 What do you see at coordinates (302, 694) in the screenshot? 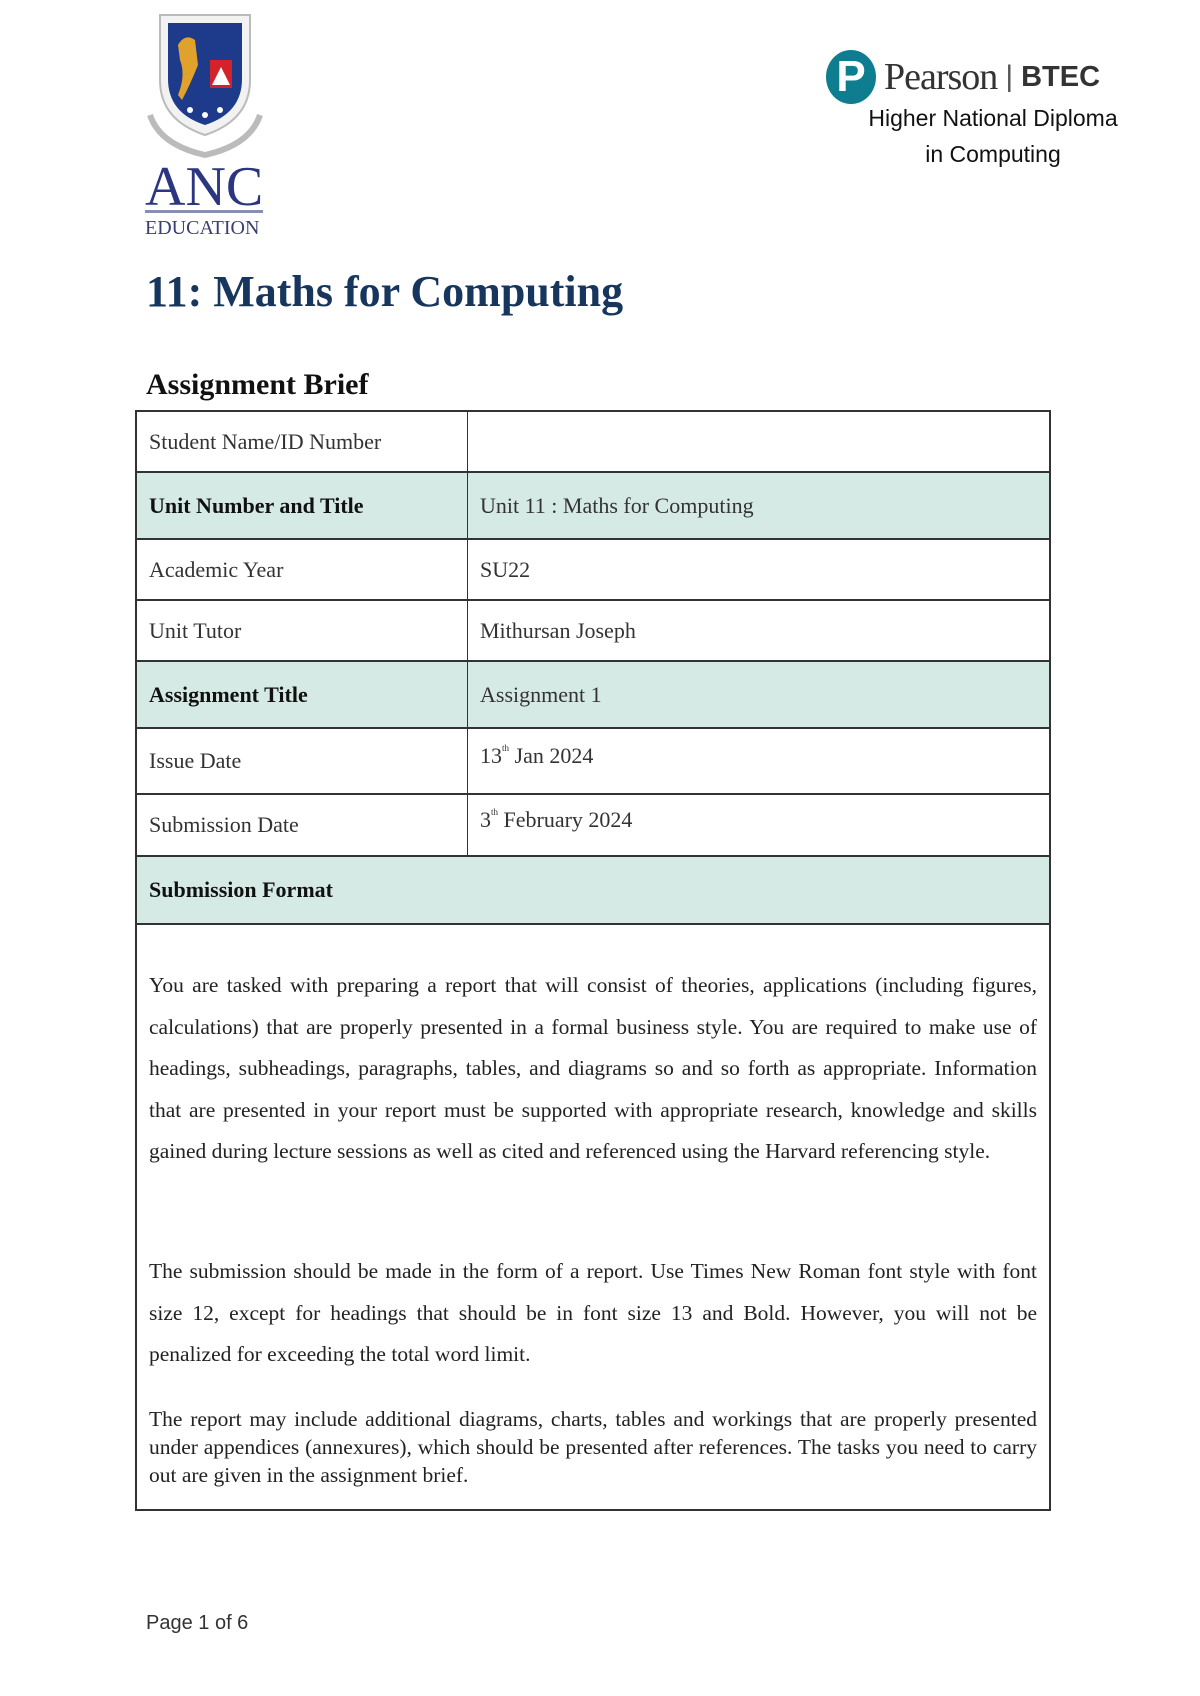
I see `row-label: Assignment Title` at bounding box center [302, 694].